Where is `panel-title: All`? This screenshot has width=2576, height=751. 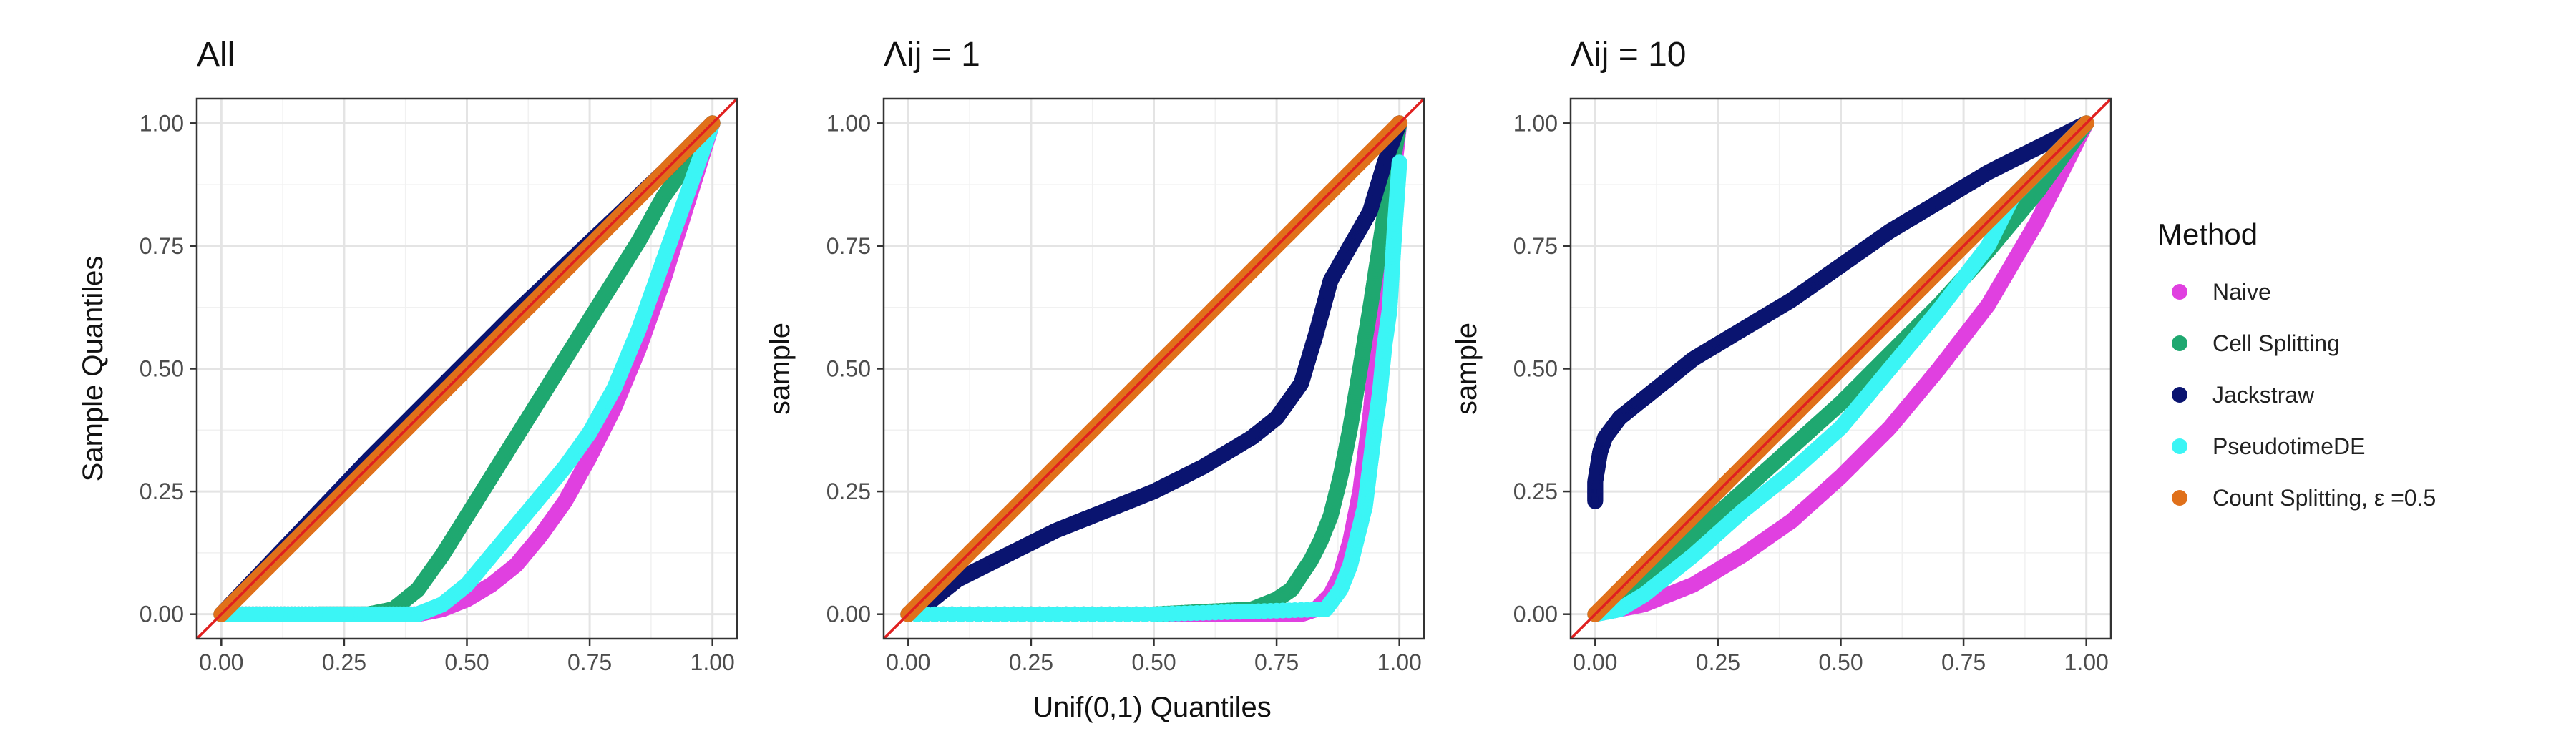 panel-title: All is located at coordinates (216, 55).